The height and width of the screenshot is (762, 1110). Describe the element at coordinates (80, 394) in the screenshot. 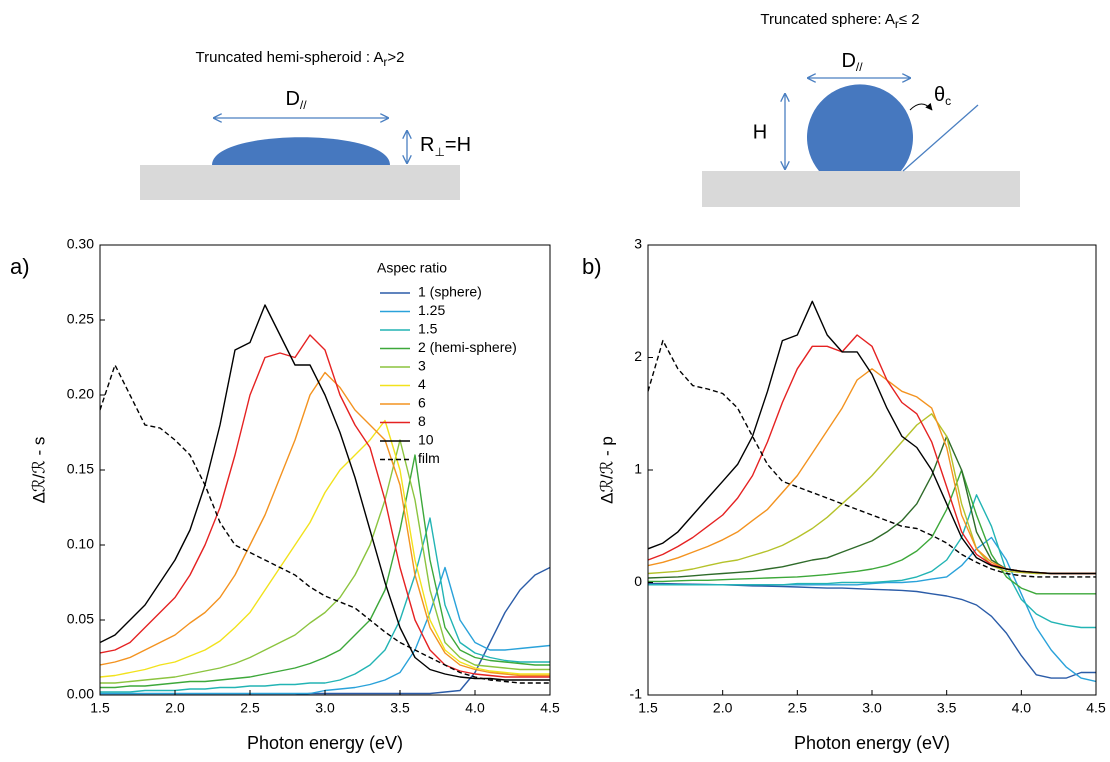

I see `y-tick-label: 0.20` at that location.